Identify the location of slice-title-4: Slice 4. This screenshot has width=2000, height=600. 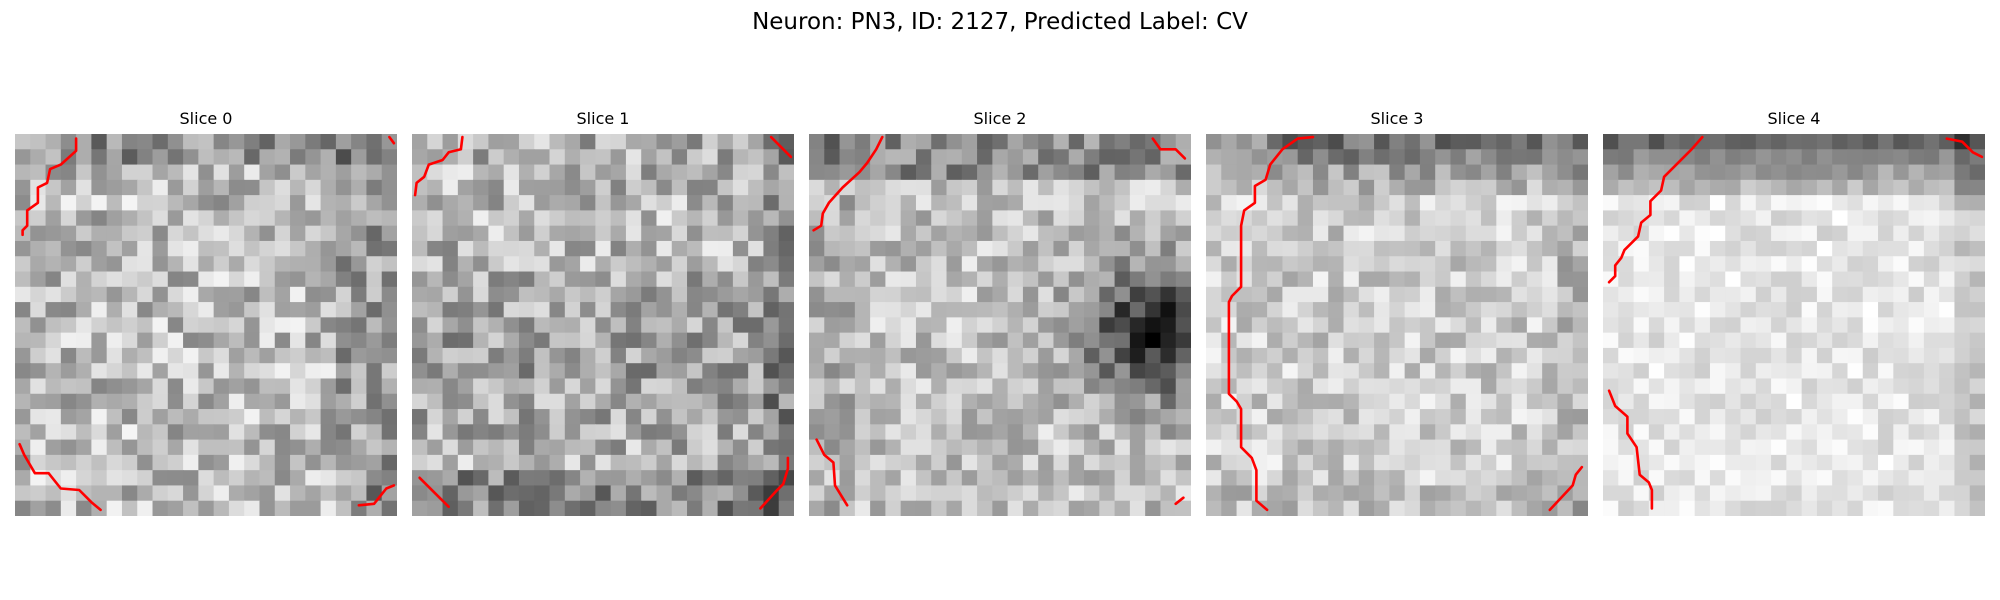
(1794, 119).